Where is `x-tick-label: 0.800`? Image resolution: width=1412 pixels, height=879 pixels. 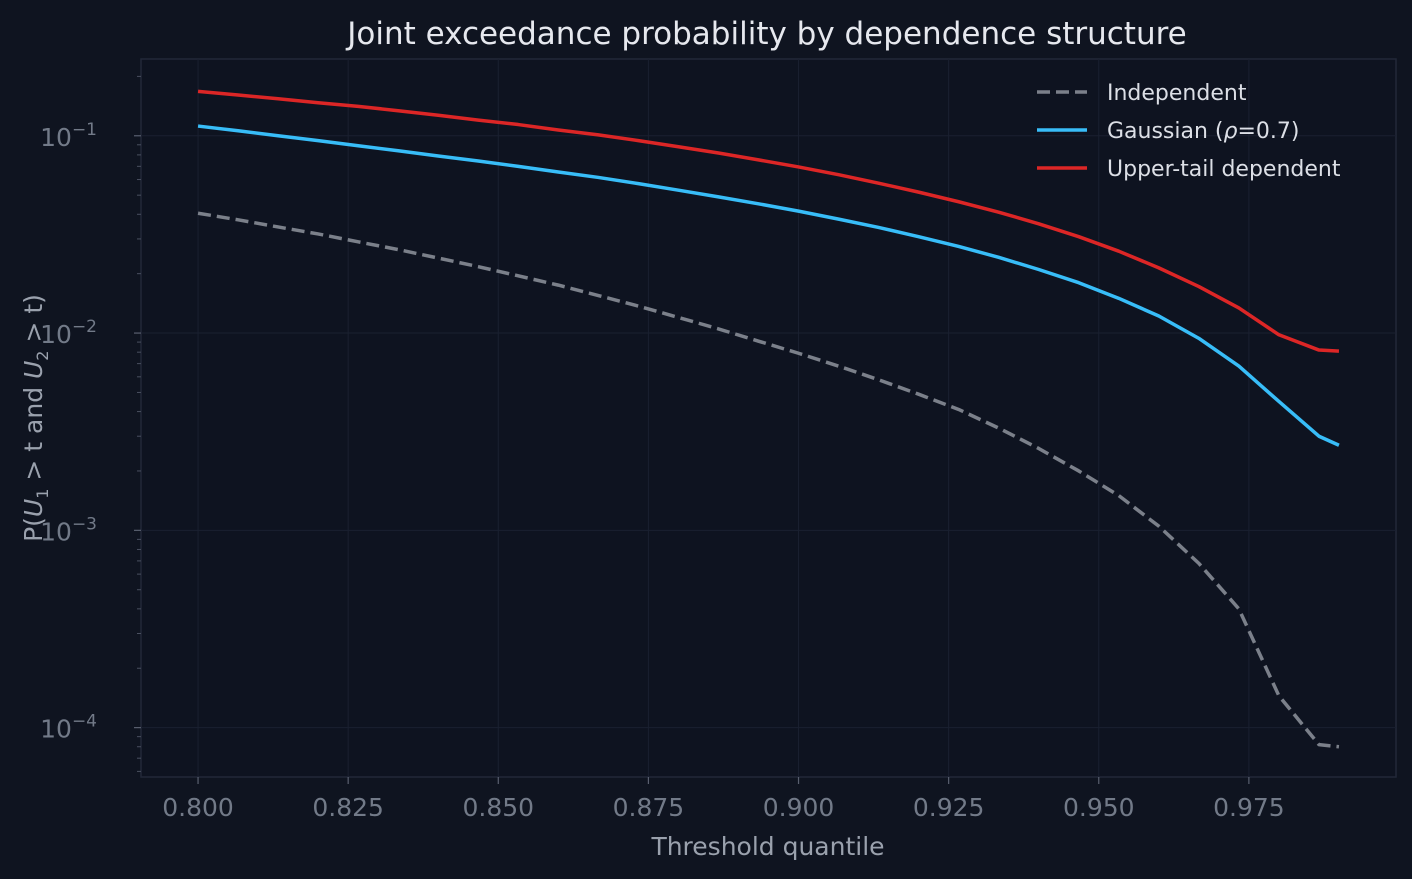
x-tick-label: 0.800 is located at coordinates (198, 807).